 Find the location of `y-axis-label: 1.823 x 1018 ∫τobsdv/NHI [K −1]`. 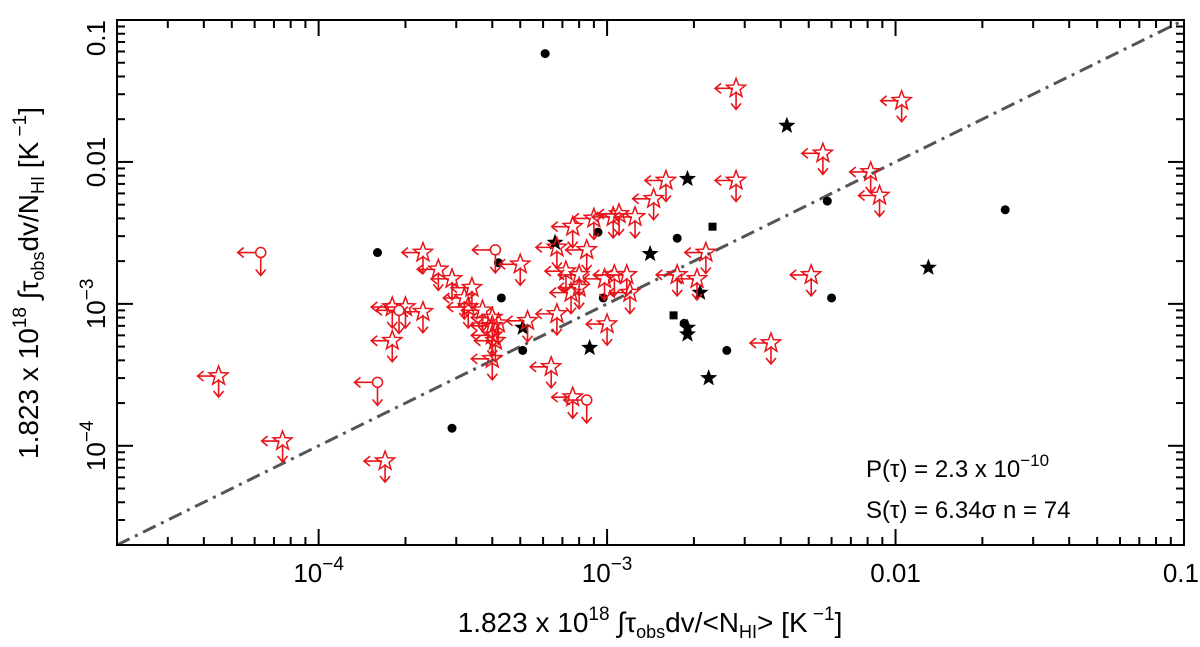

y-axis-label: 1.823 x 1018 ∫τobsdv/NHI [K −1] is located at coordinates (29, 283).